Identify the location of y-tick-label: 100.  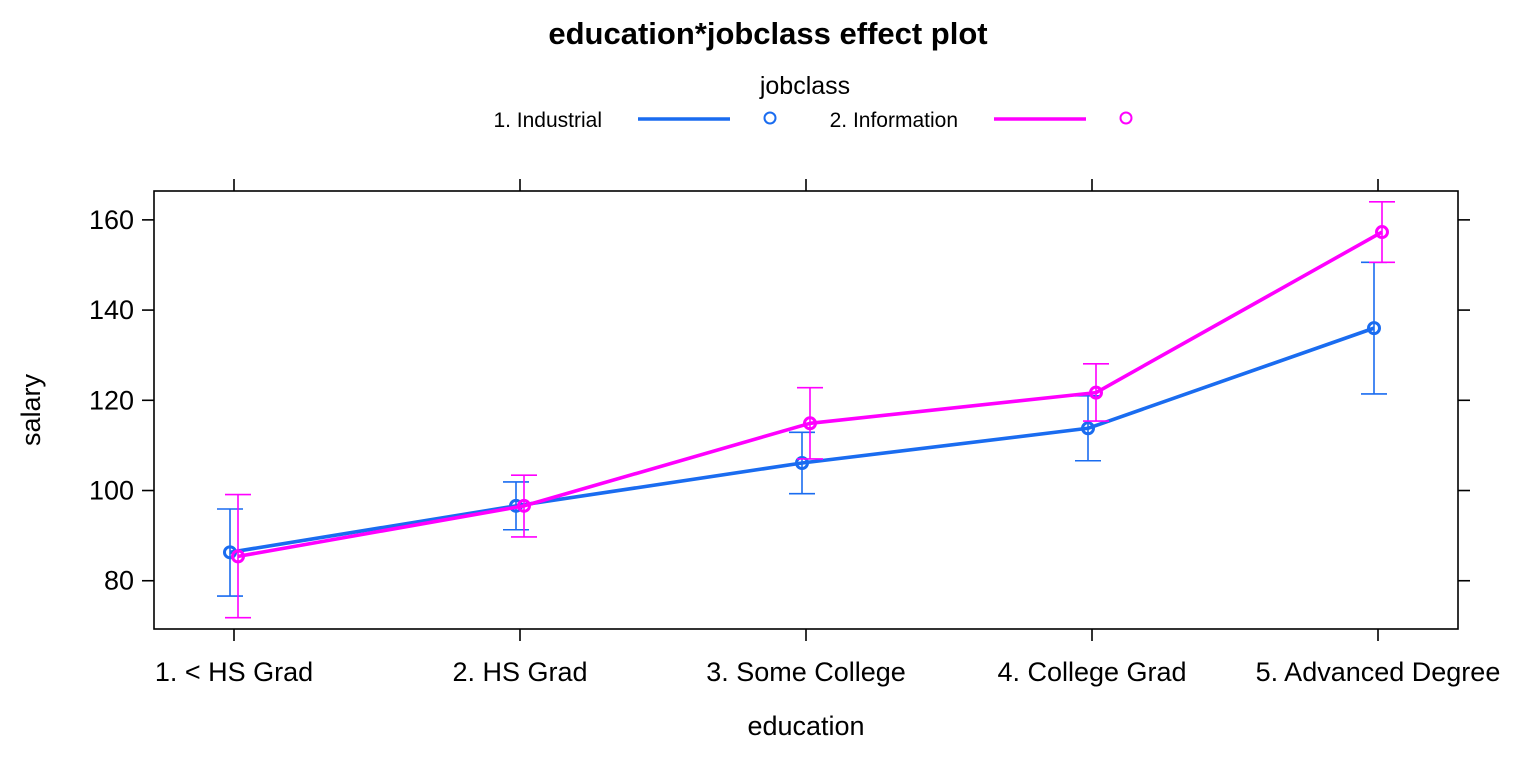
(111, 491).